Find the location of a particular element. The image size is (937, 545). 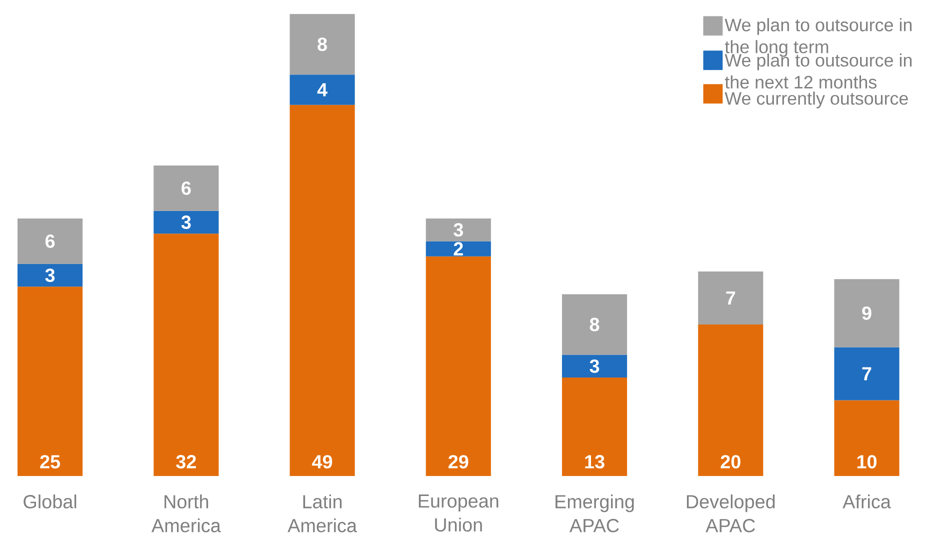

data-label: 9 is located at coordinates (867, 313).